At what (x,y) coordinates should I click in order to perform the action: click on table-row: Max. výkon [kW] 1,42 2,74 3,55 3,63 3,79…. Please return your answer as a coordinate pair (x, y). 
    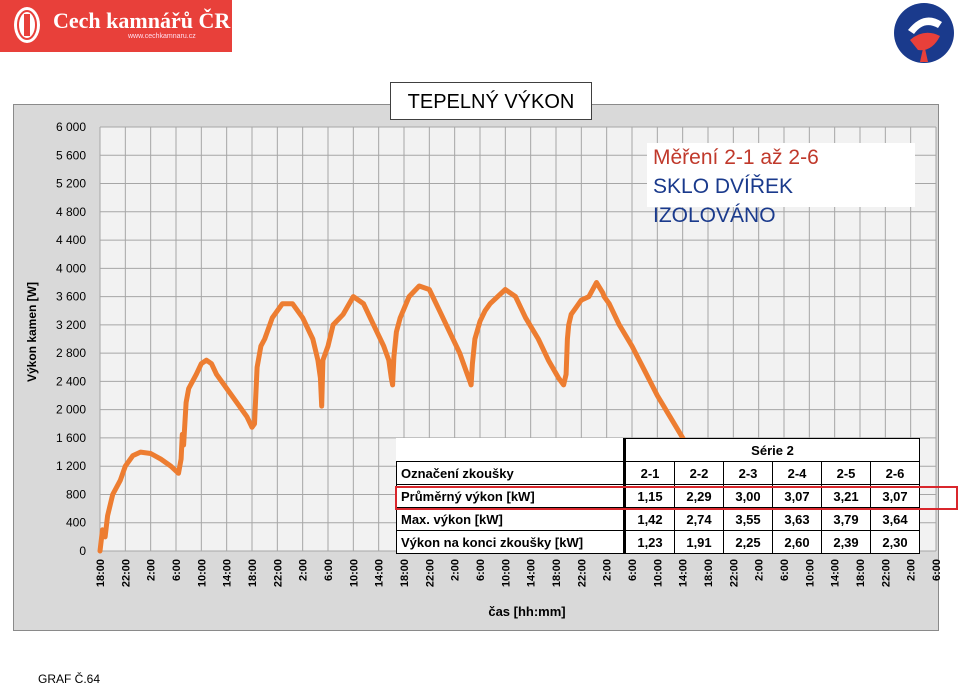
    Looking at the image, I should click on (658, 519).